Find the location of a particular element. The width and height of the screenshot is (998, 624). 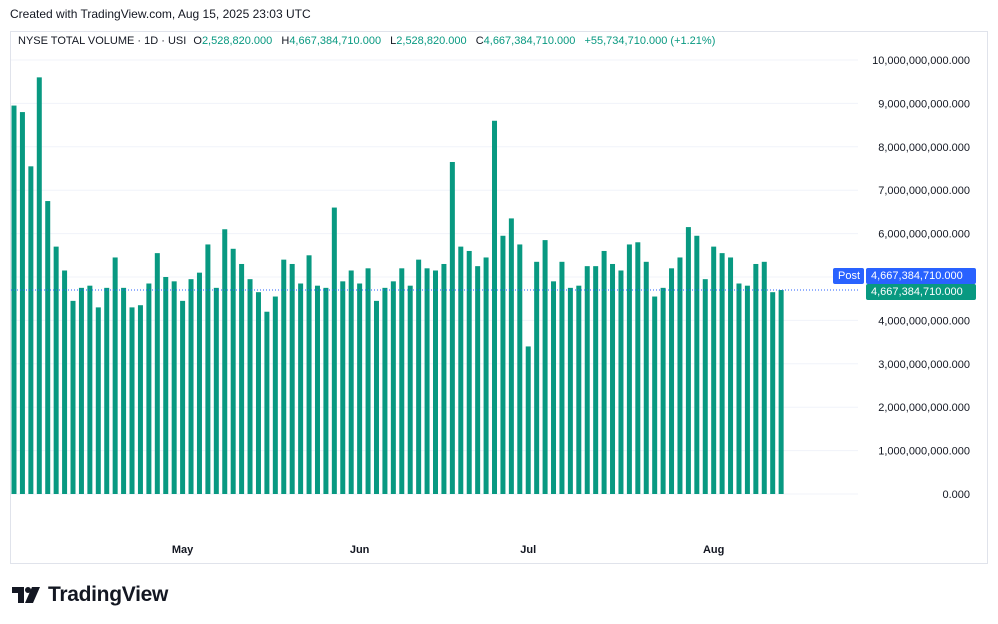

y-tick-label: 2,000,000,000.000 is located at coordinates (924, 408).